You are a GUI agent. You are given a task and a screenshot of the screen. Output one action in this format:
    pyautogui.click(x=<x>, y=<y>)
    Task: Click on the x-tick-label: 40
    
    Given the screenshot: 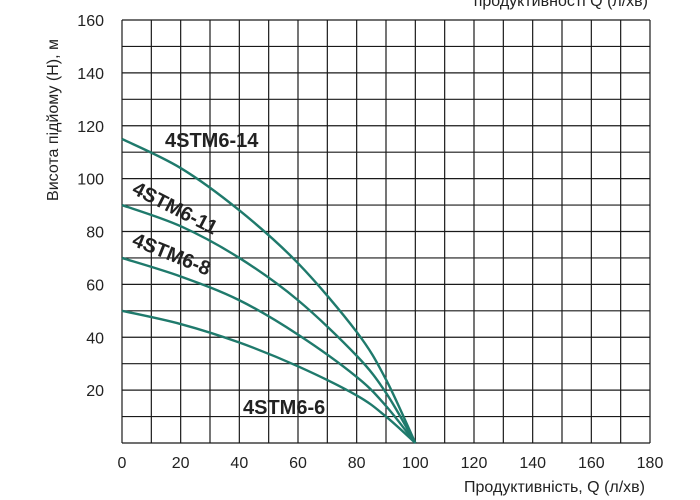 What is the action you would take?
    pyautogui.click(x=239, y=463)
    